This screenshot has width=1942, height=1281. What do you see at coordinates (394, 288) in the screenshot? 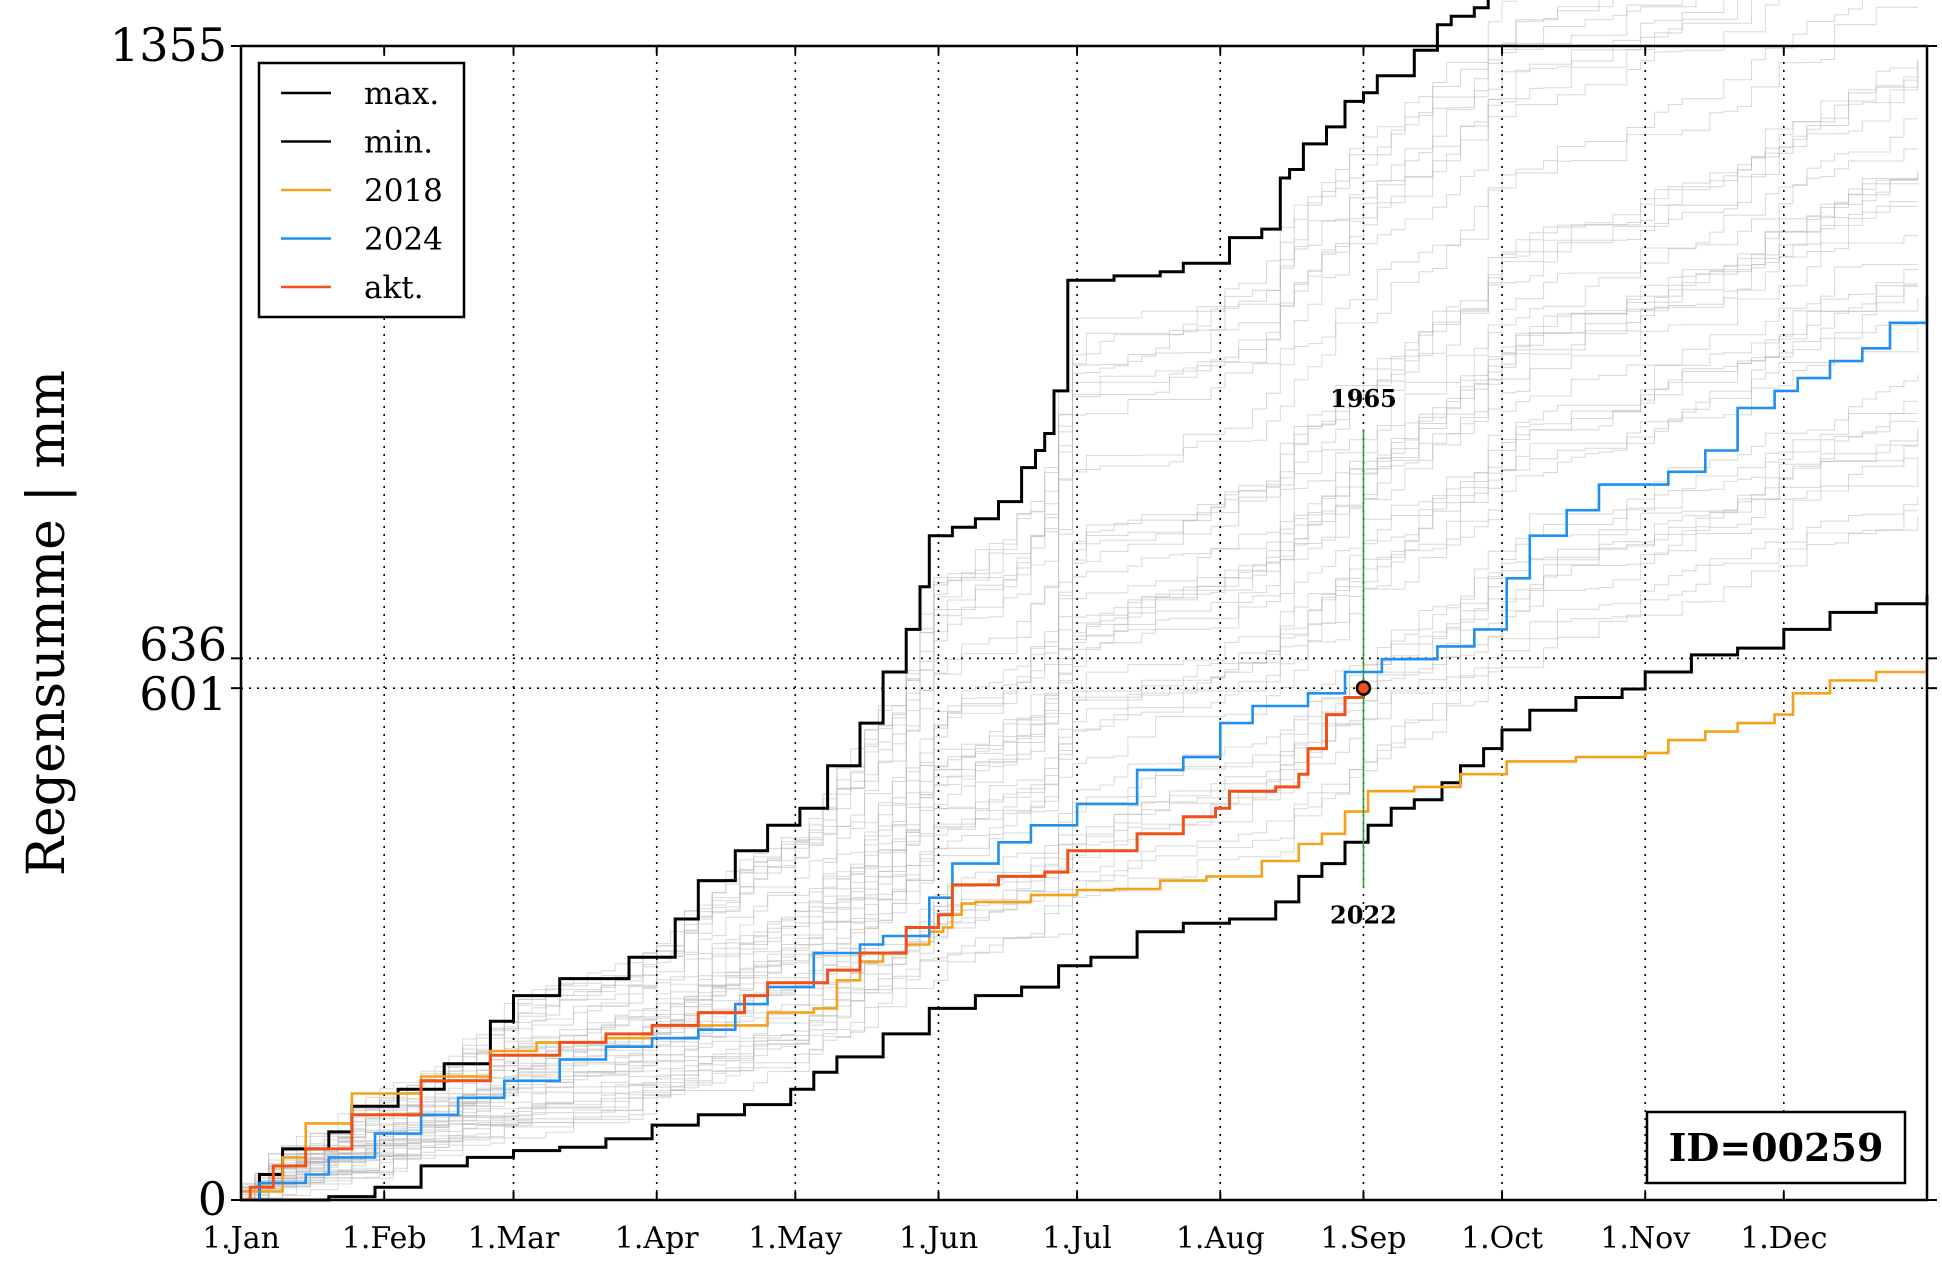
I see `legend-label: akt.` at bounding box center [394, 288].